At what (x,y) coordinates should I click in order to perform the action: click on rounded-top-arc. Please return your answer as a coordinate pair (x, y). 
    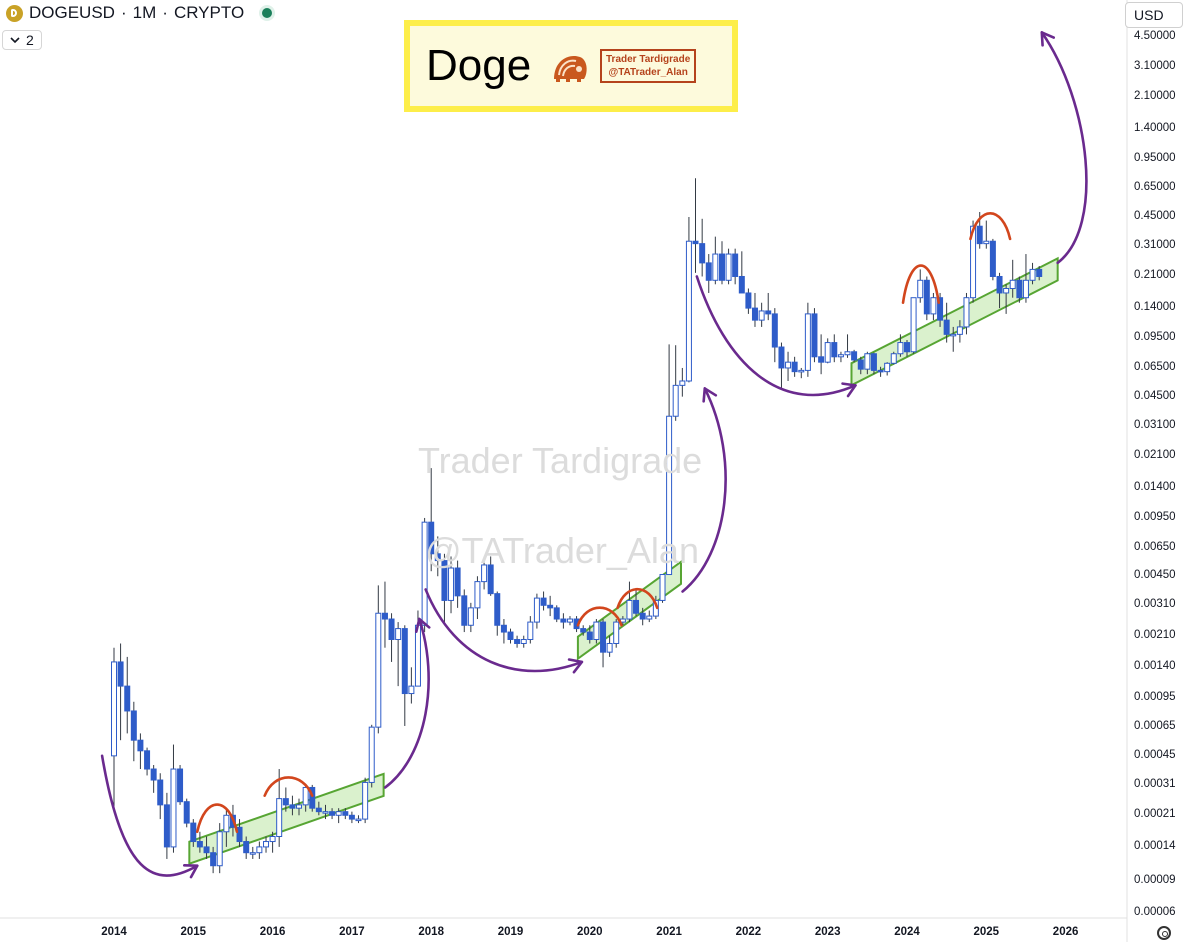
    Looking at the image, I should click on (288, 786).